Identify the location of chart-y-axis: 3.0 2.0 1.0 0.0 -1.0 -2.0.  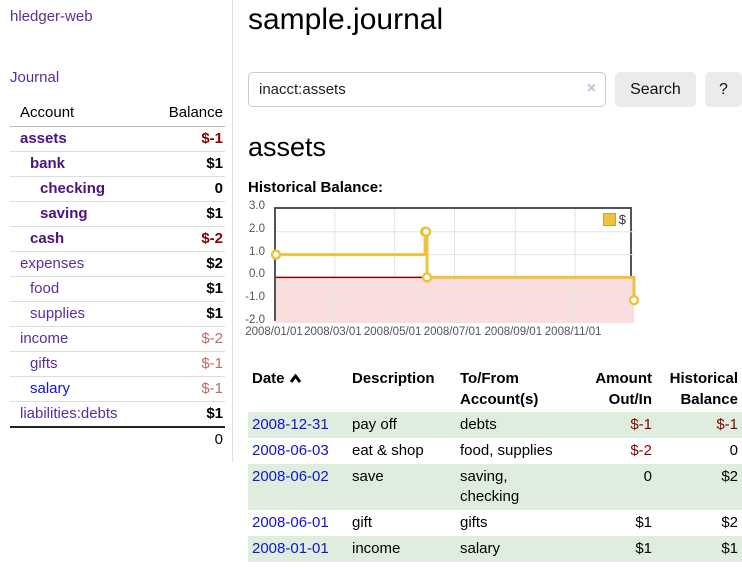
(255, 263).